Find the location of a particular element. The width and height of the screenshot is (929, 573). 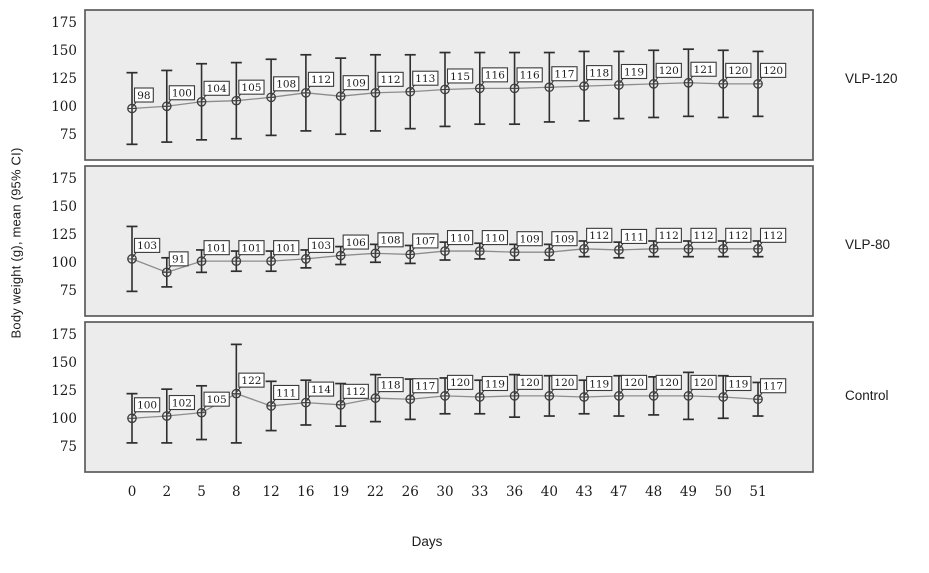

x-tick-label: 40 is located at coordinates (549, 492).